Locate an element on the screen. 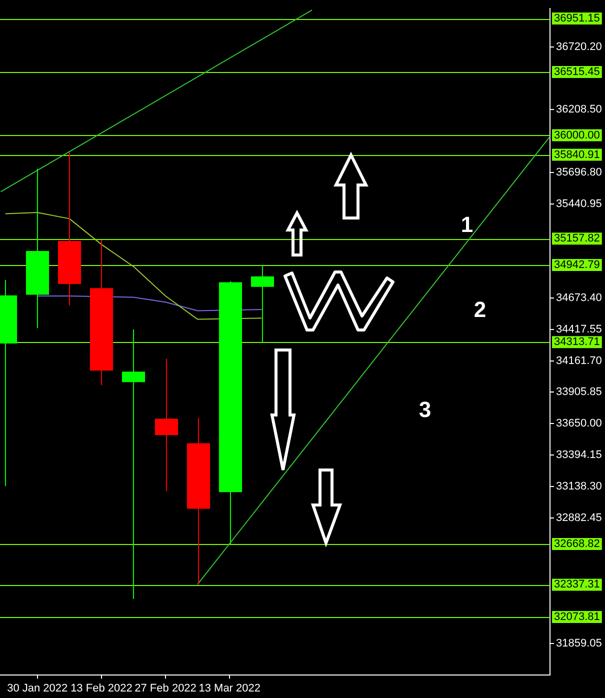  annotation: 1 is located at coordinates (467, 225).